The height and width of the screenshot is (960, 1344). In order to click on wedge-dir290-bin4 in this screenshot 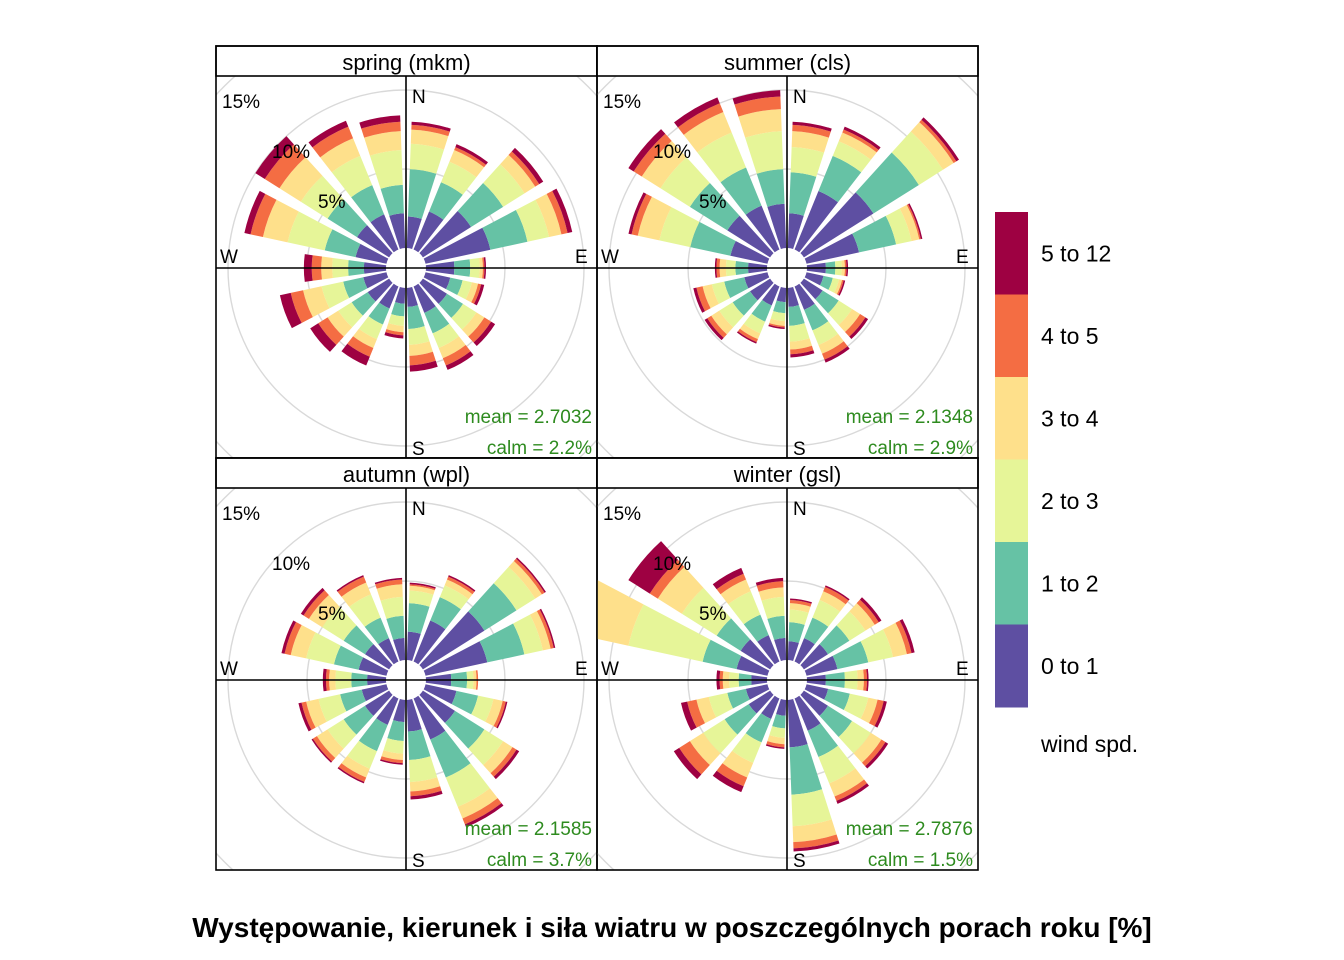, I will do `click(654, 218)`.